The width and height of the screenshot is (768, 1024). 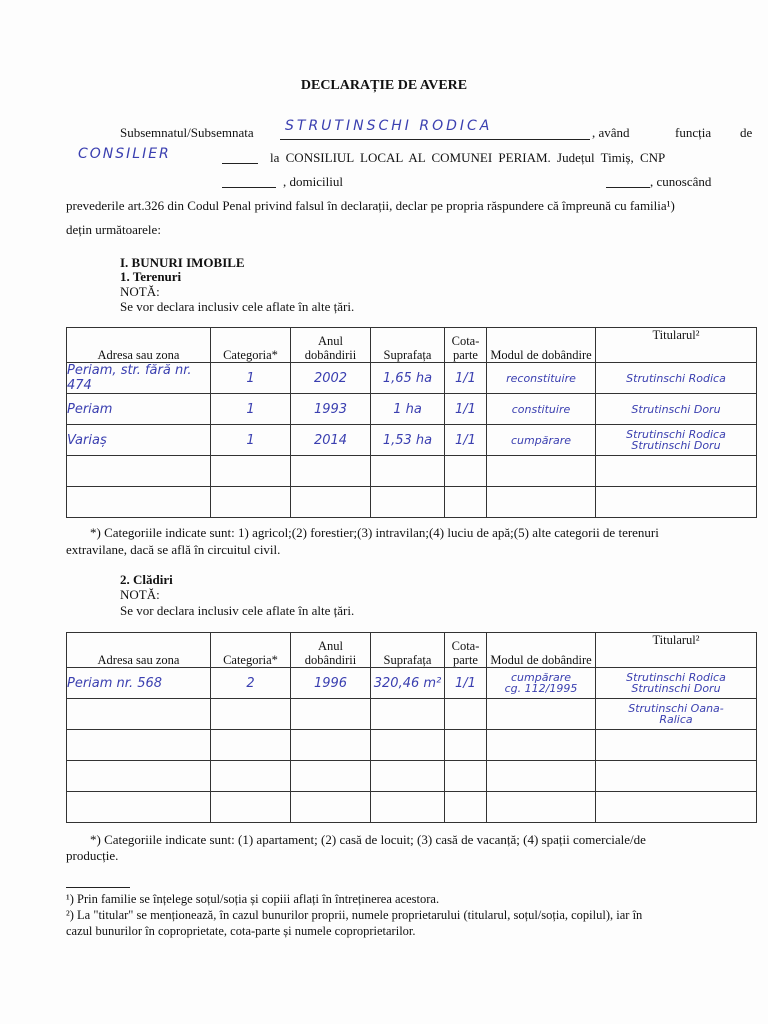 I want to click on table-cell: constituire, so click(x=541, y=409).